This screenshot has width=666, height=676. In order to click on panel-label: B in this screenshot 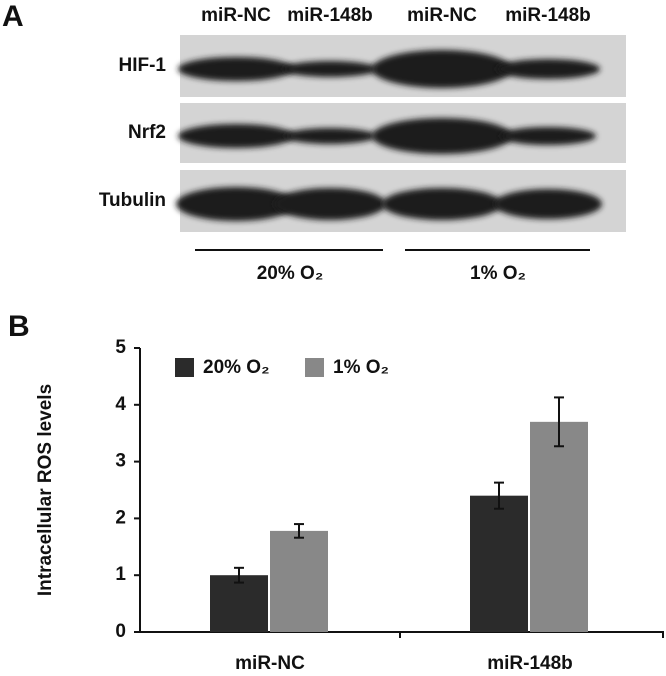, I will do `click(19, 326)`.